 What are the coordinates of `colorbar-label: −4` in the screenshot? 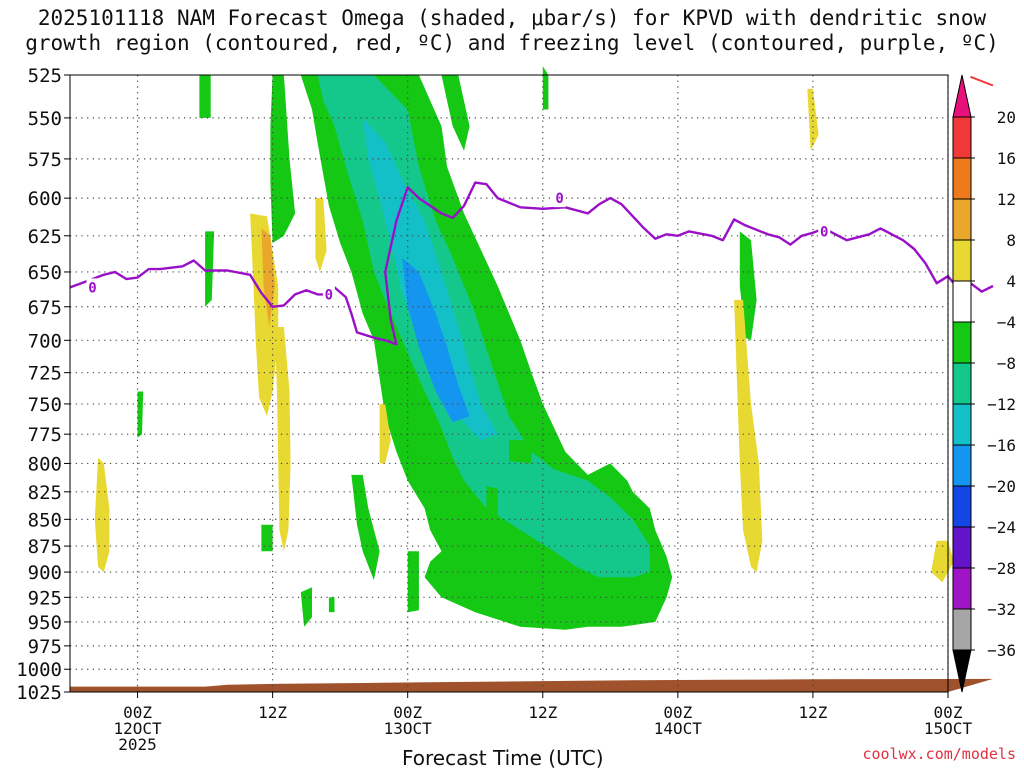 It's located at (1006, 322).